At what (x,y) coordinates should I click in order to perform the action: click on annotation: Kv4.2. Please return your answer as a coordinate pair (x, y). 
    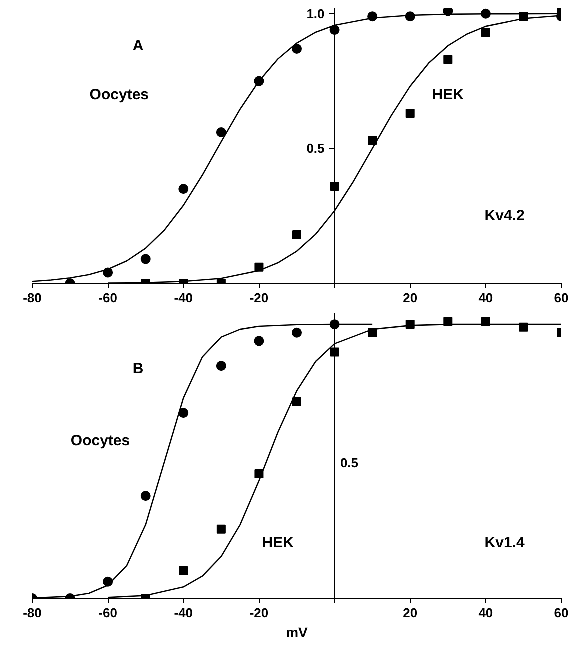
    Looking at the image, I should click on (504, 216).